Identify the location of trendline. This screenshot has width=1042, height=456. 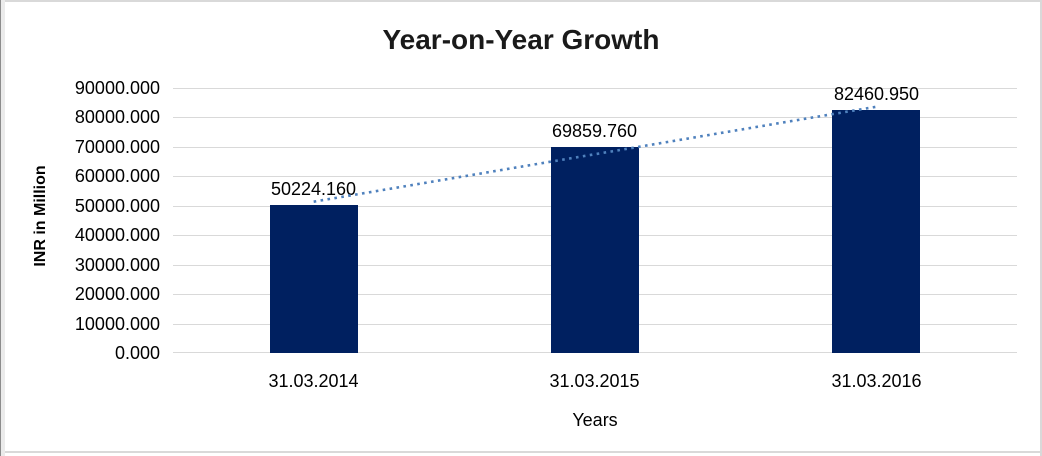
(595, 154).